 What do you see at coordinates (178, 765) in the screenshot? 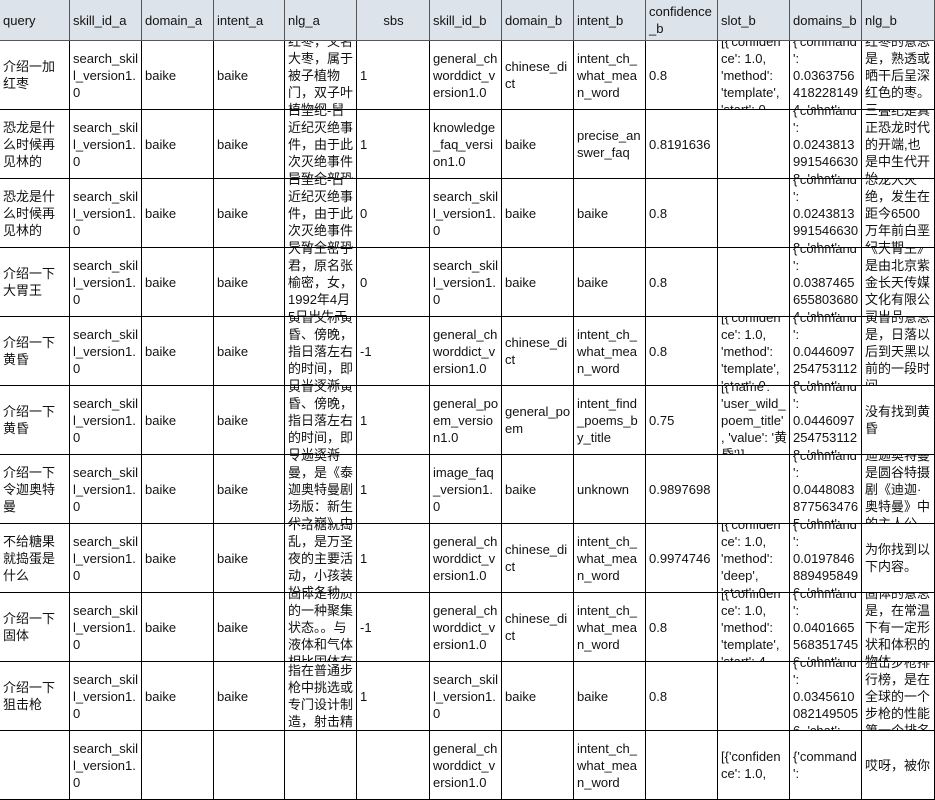
I see `cell-domain-a` at bounding box center [178, 765].